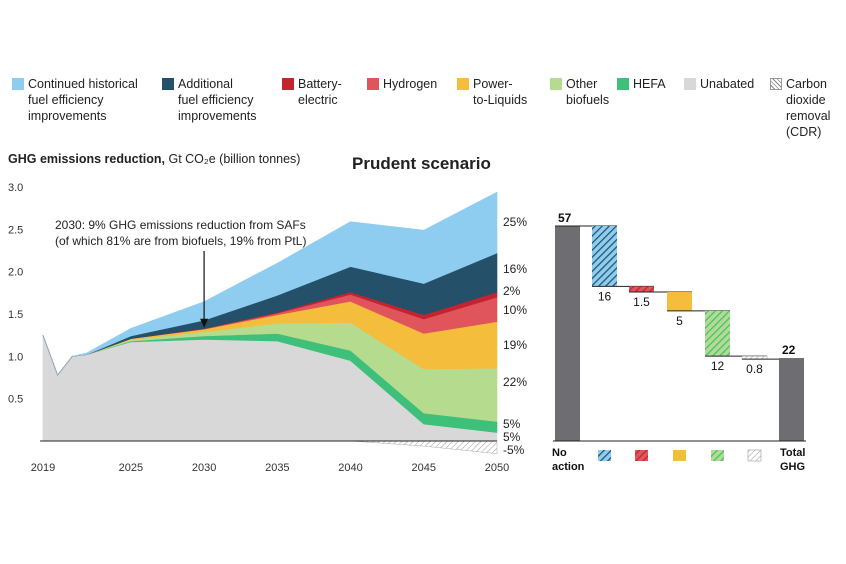  Describe the element at coordinates (421, 163) in the screenshot. I see `scenario-title: Prudent scenario` at that location.